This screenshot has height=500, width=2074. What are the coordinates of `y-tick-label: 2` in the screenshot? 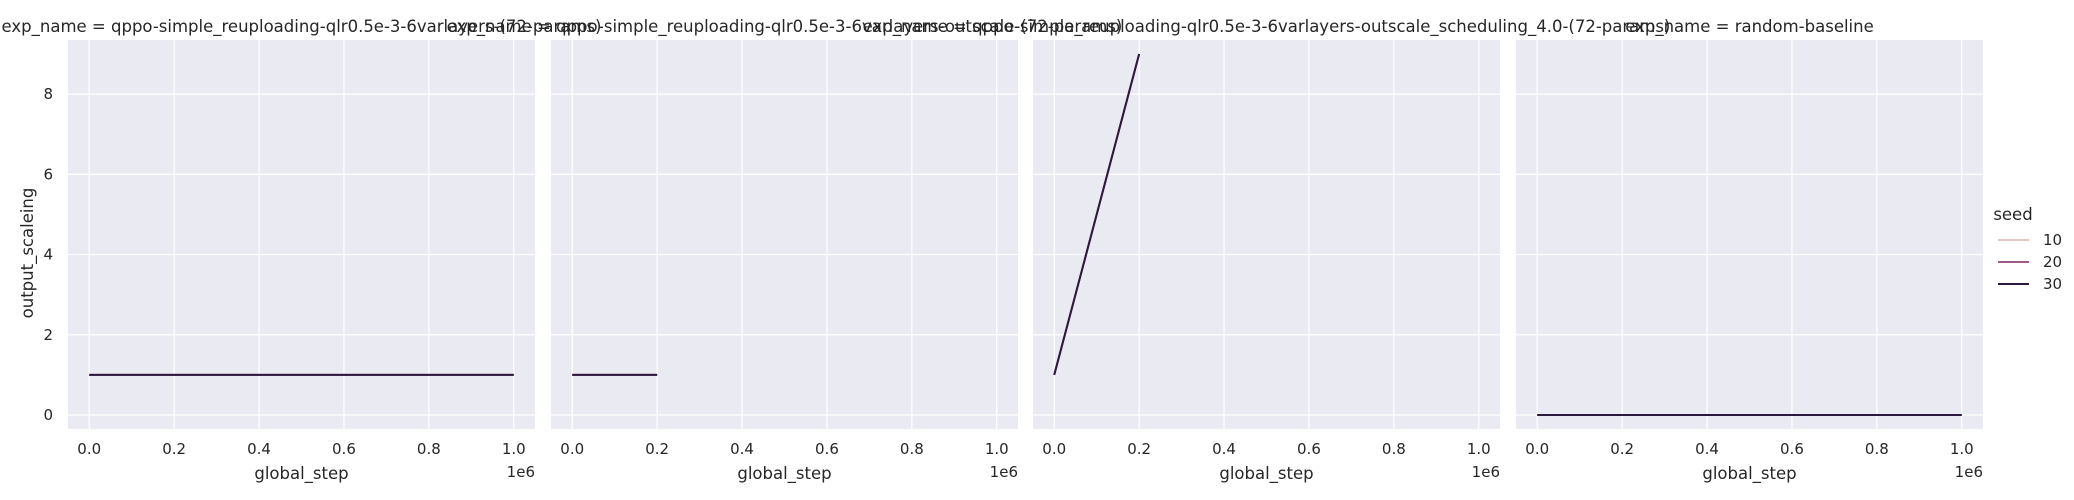 It's located at (48, 335).